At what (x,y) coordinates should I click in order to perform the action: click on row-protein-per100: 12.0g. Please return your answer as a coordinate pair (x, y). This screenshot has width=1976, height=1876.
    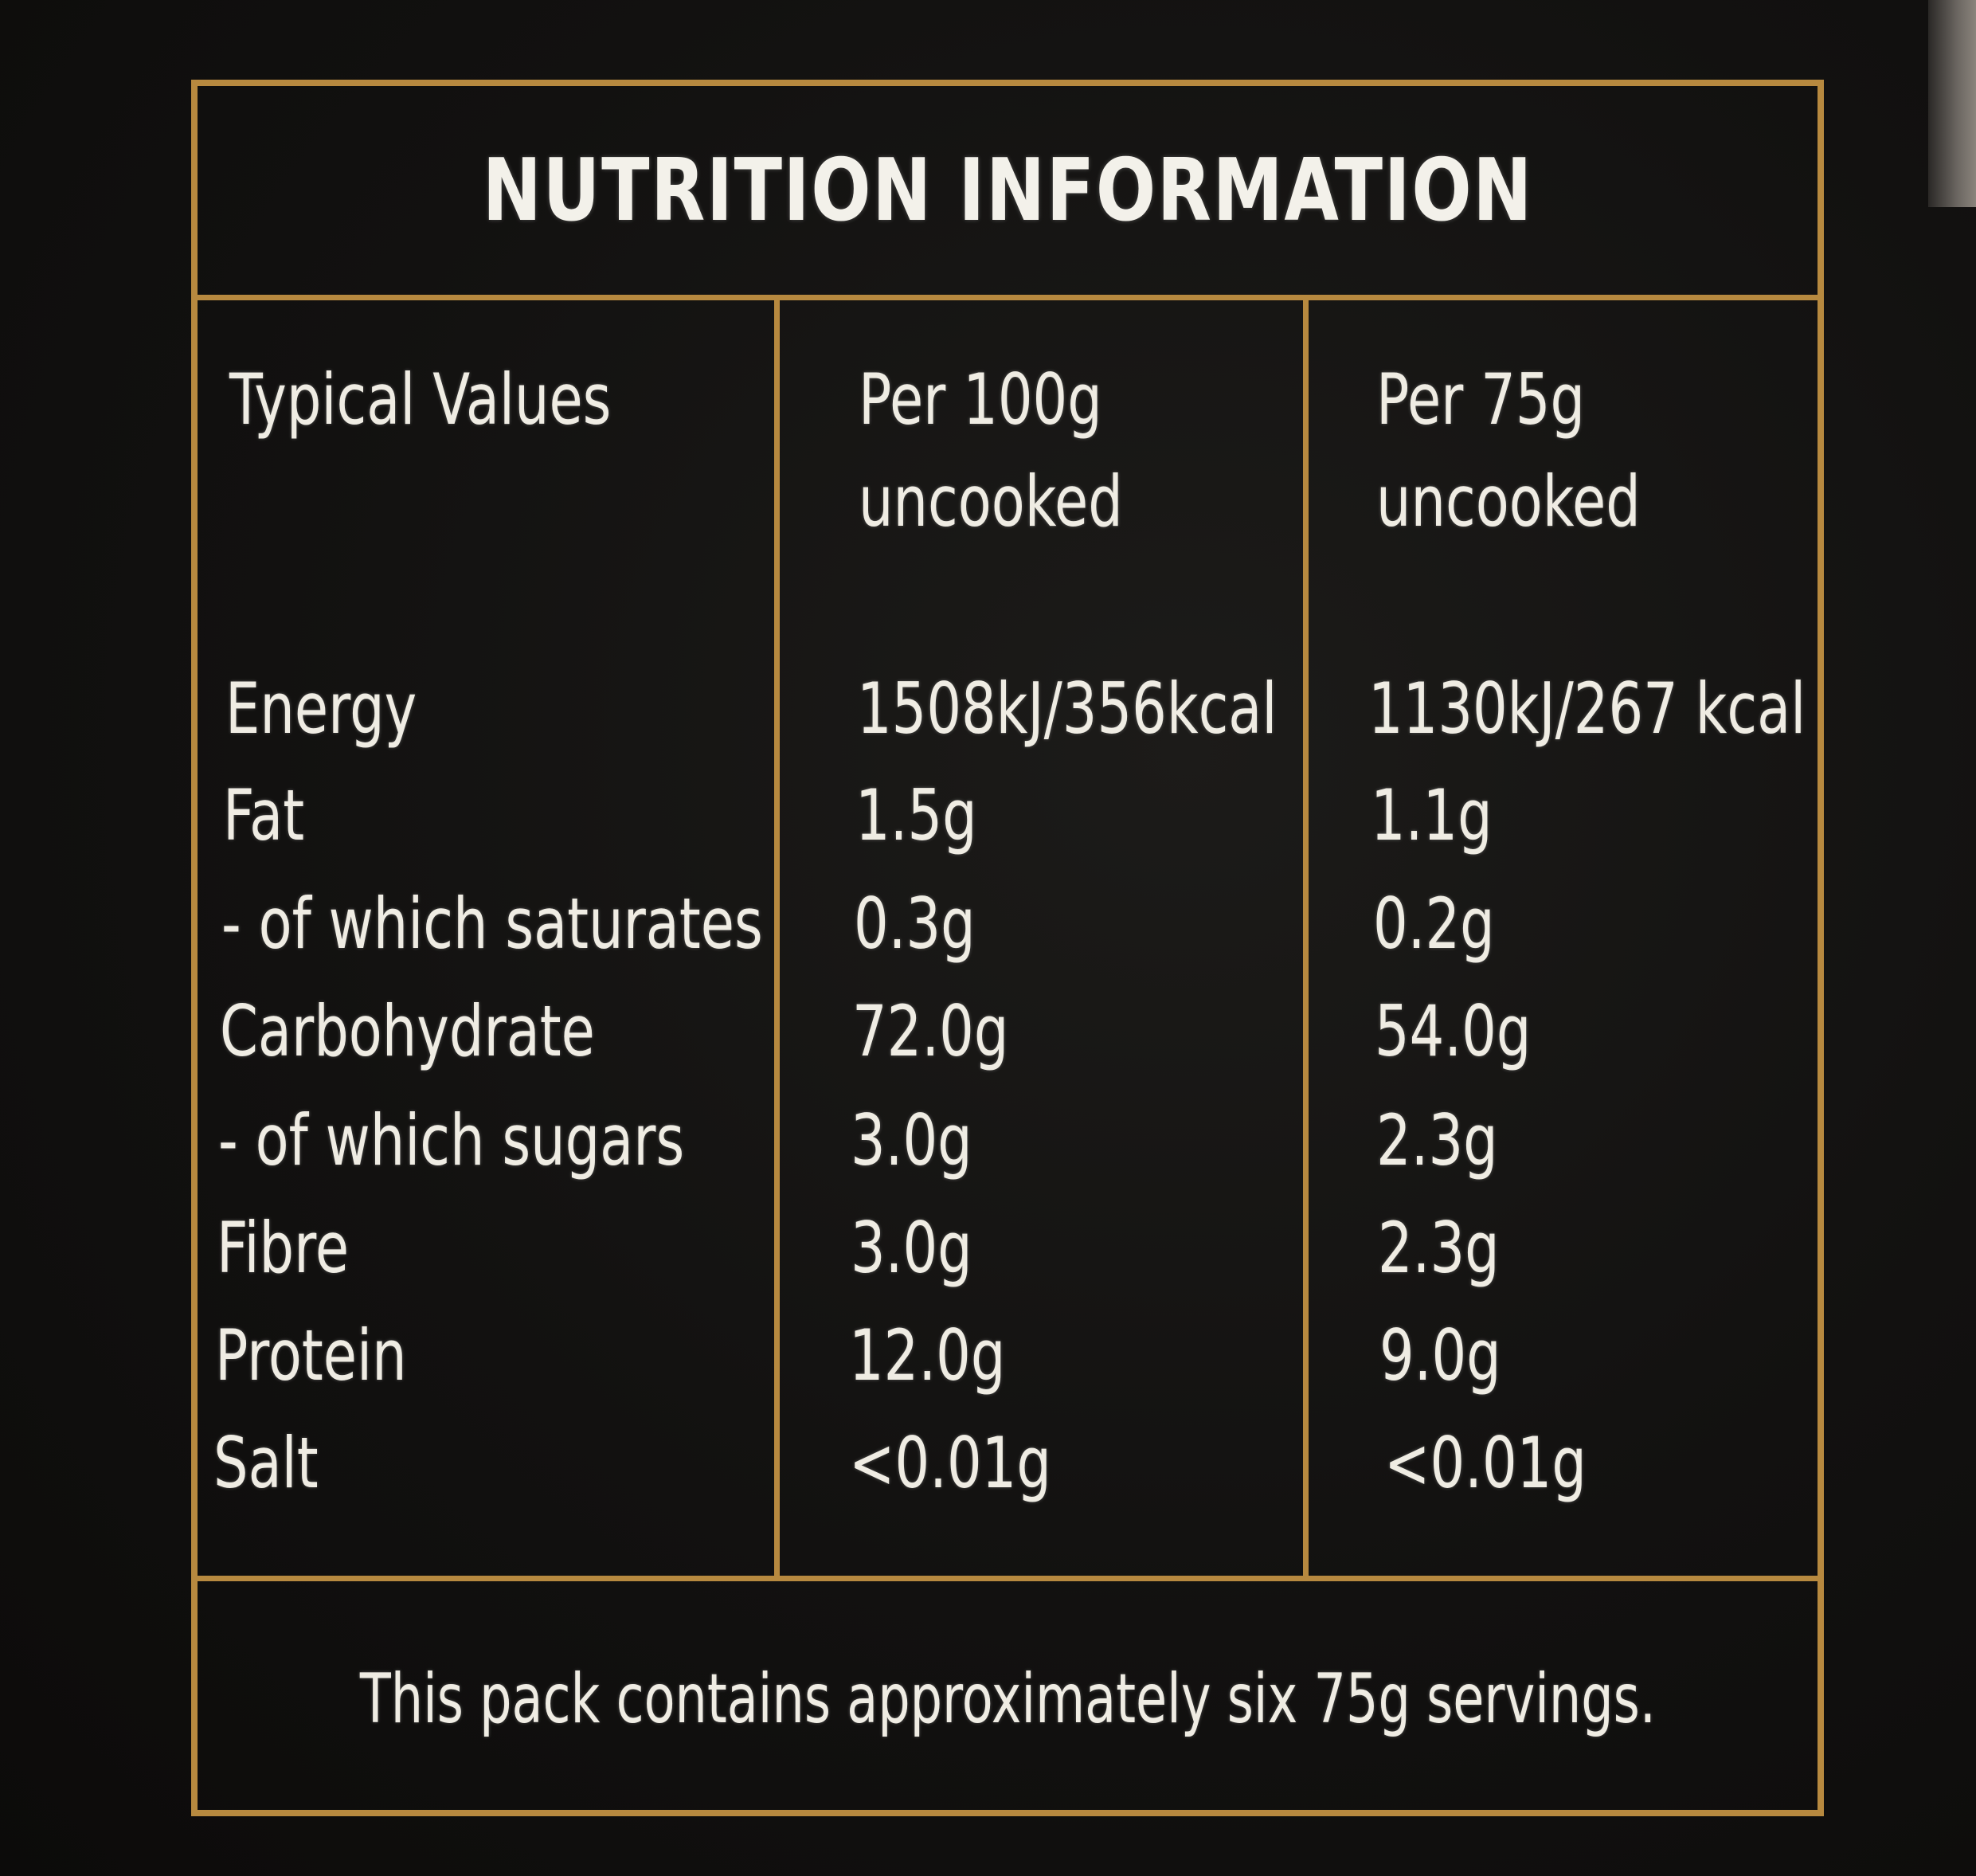
    Looking at the image, I should click on (928, 1355).